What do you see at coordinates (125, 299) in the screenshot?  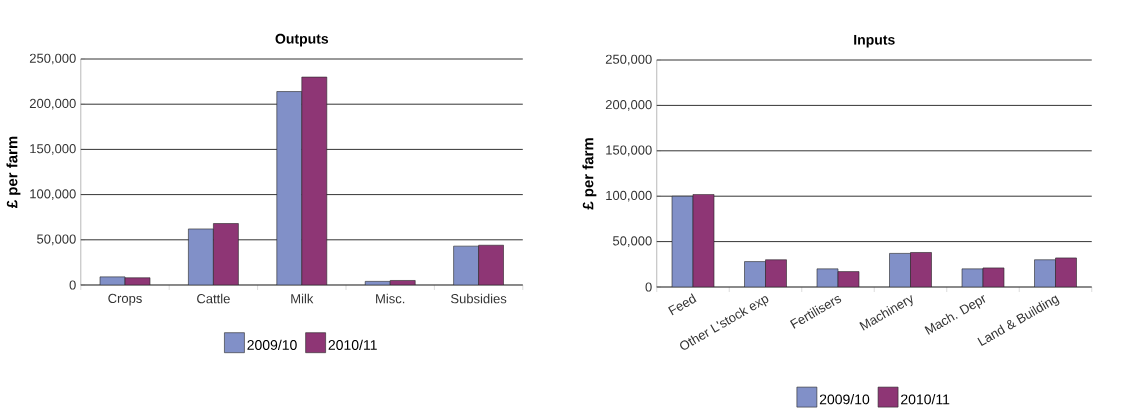 I see `x-tick-label: Crops` at bounding box center [125, 299].